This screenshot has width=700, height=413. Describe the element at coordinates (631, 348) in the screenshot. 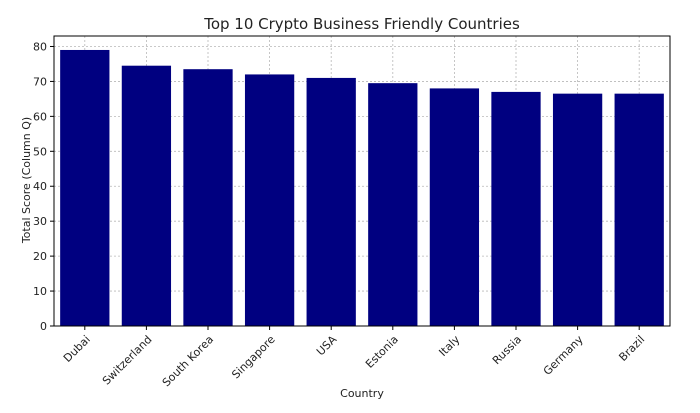

I see `x-tick-label: Brazil` at that location.